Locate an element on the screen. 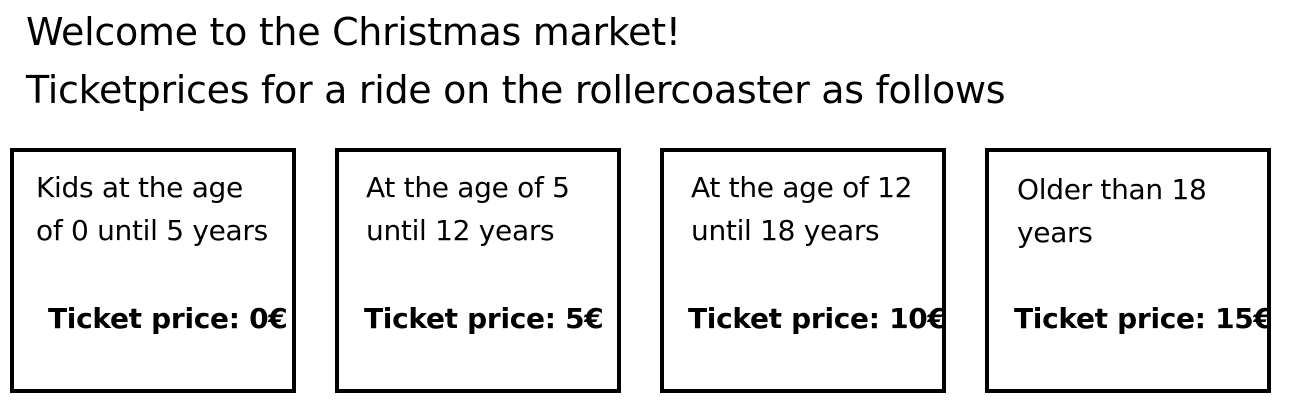 This screenshot has width=1294, height=420. ticket-price-label: Ticket price: 0€ is located at coordinates (168, 318).